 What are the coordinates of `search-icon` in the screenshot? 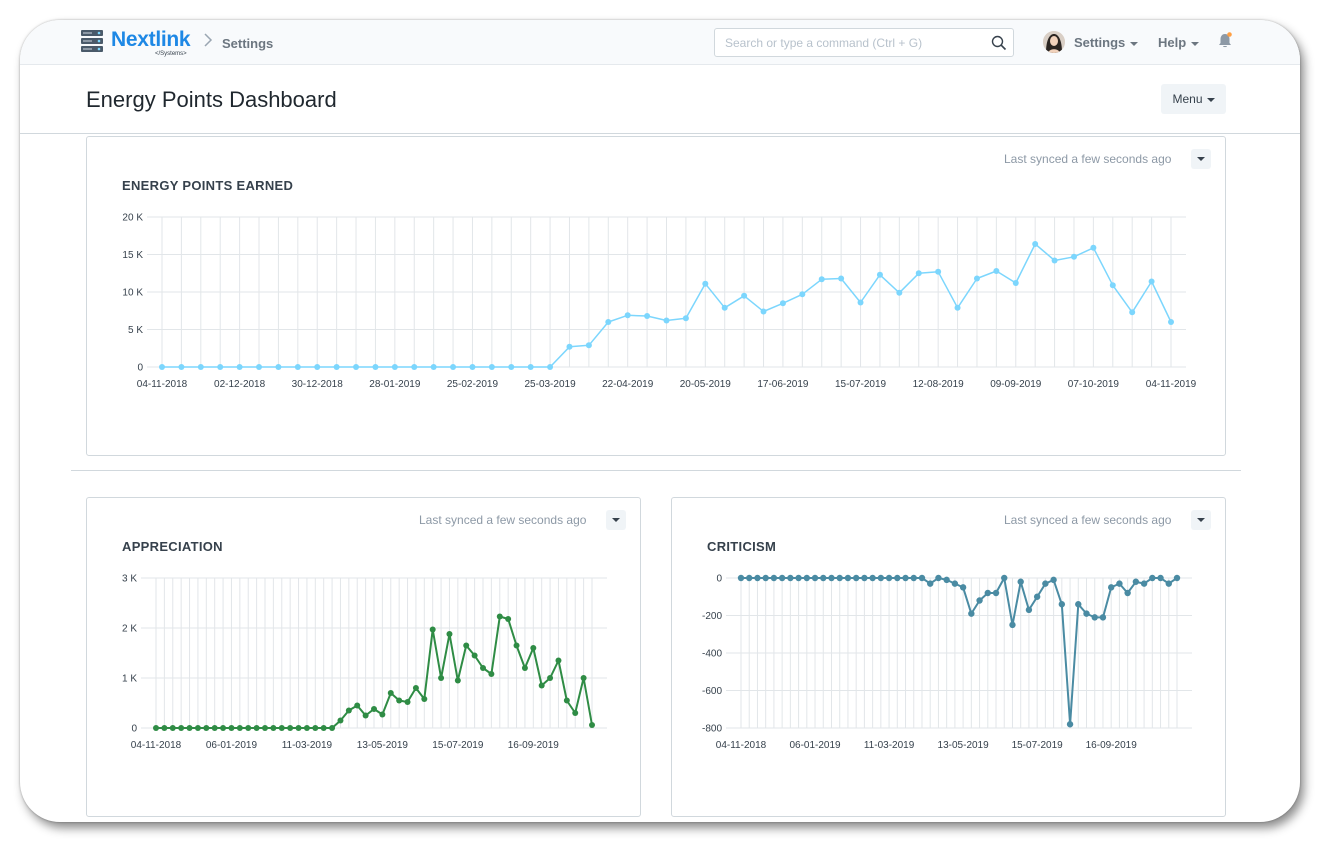 It's located at (999, 43).